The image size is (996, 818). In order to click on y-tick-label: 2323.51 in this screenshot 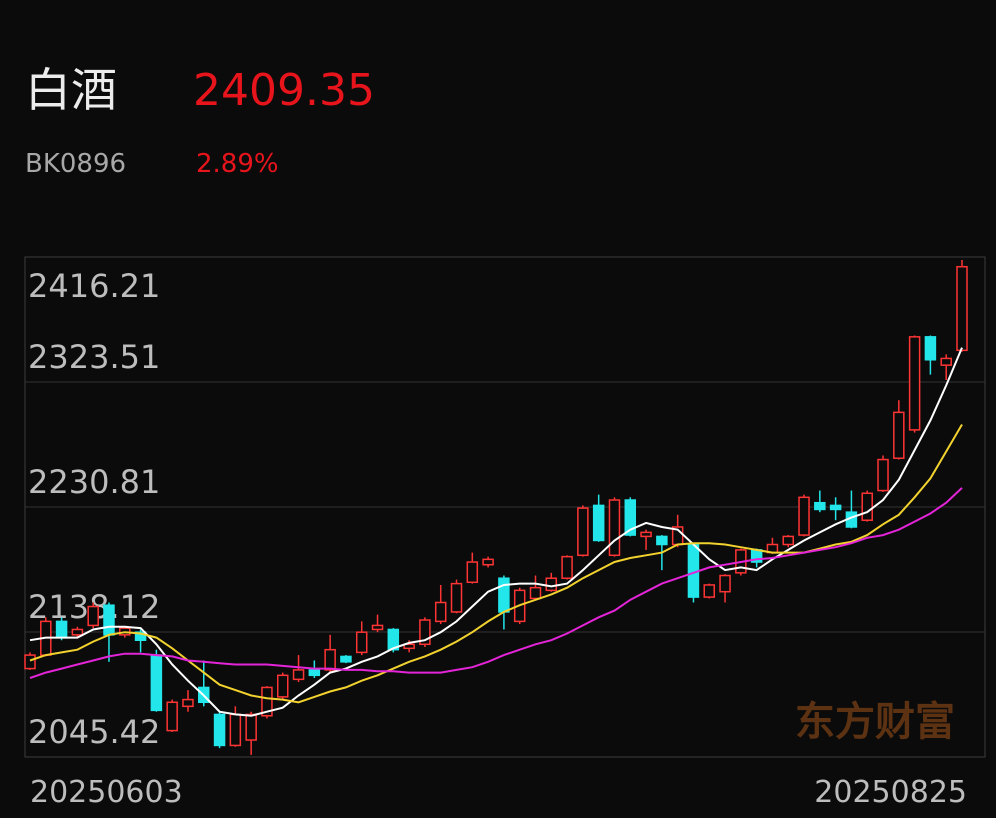, I will do `click(94, 357)`.